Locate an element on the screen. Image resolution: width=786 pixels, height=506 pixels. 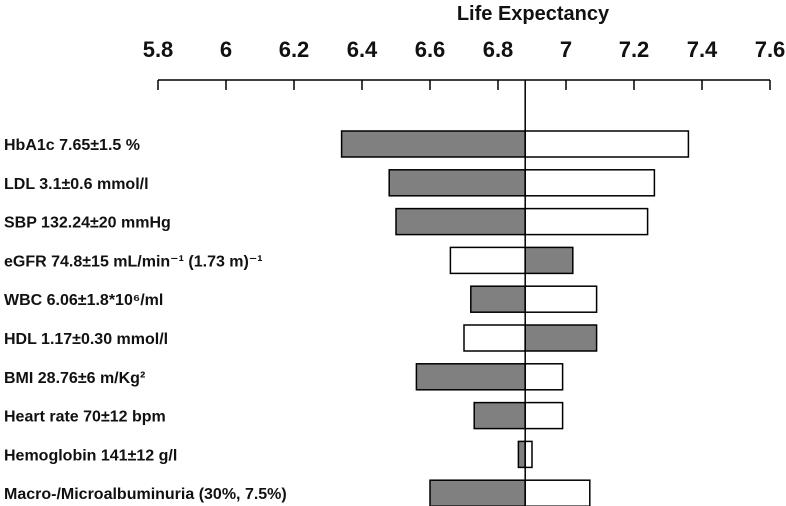
row-label: BMI 28.76±6 m/Kg² is located at coordinates (74, 378).